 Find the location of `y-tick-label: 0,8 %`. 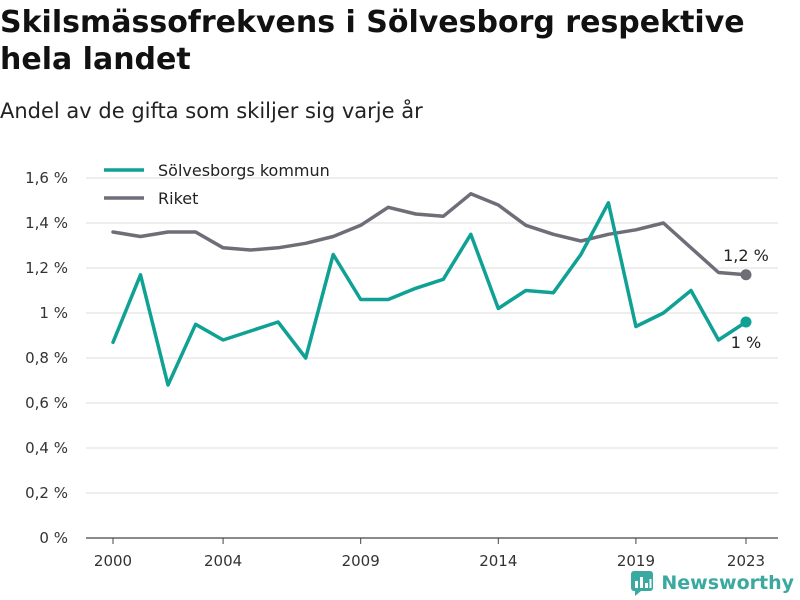

y-tick-label: 0,8 % is located at coordinates (46, 358).